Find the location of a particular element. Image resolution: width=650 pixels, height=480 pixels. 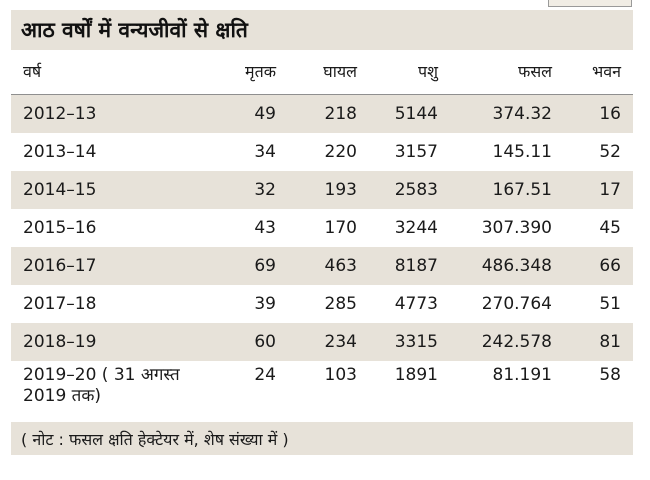

table-row: 2014–15 32 193 2583 167.51 17 is located at coordinates (322, 190).